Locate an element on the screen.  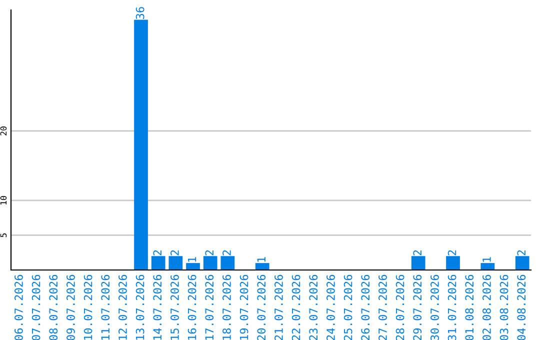
y-tick-label: 20 is located at coordinates (3, 131).